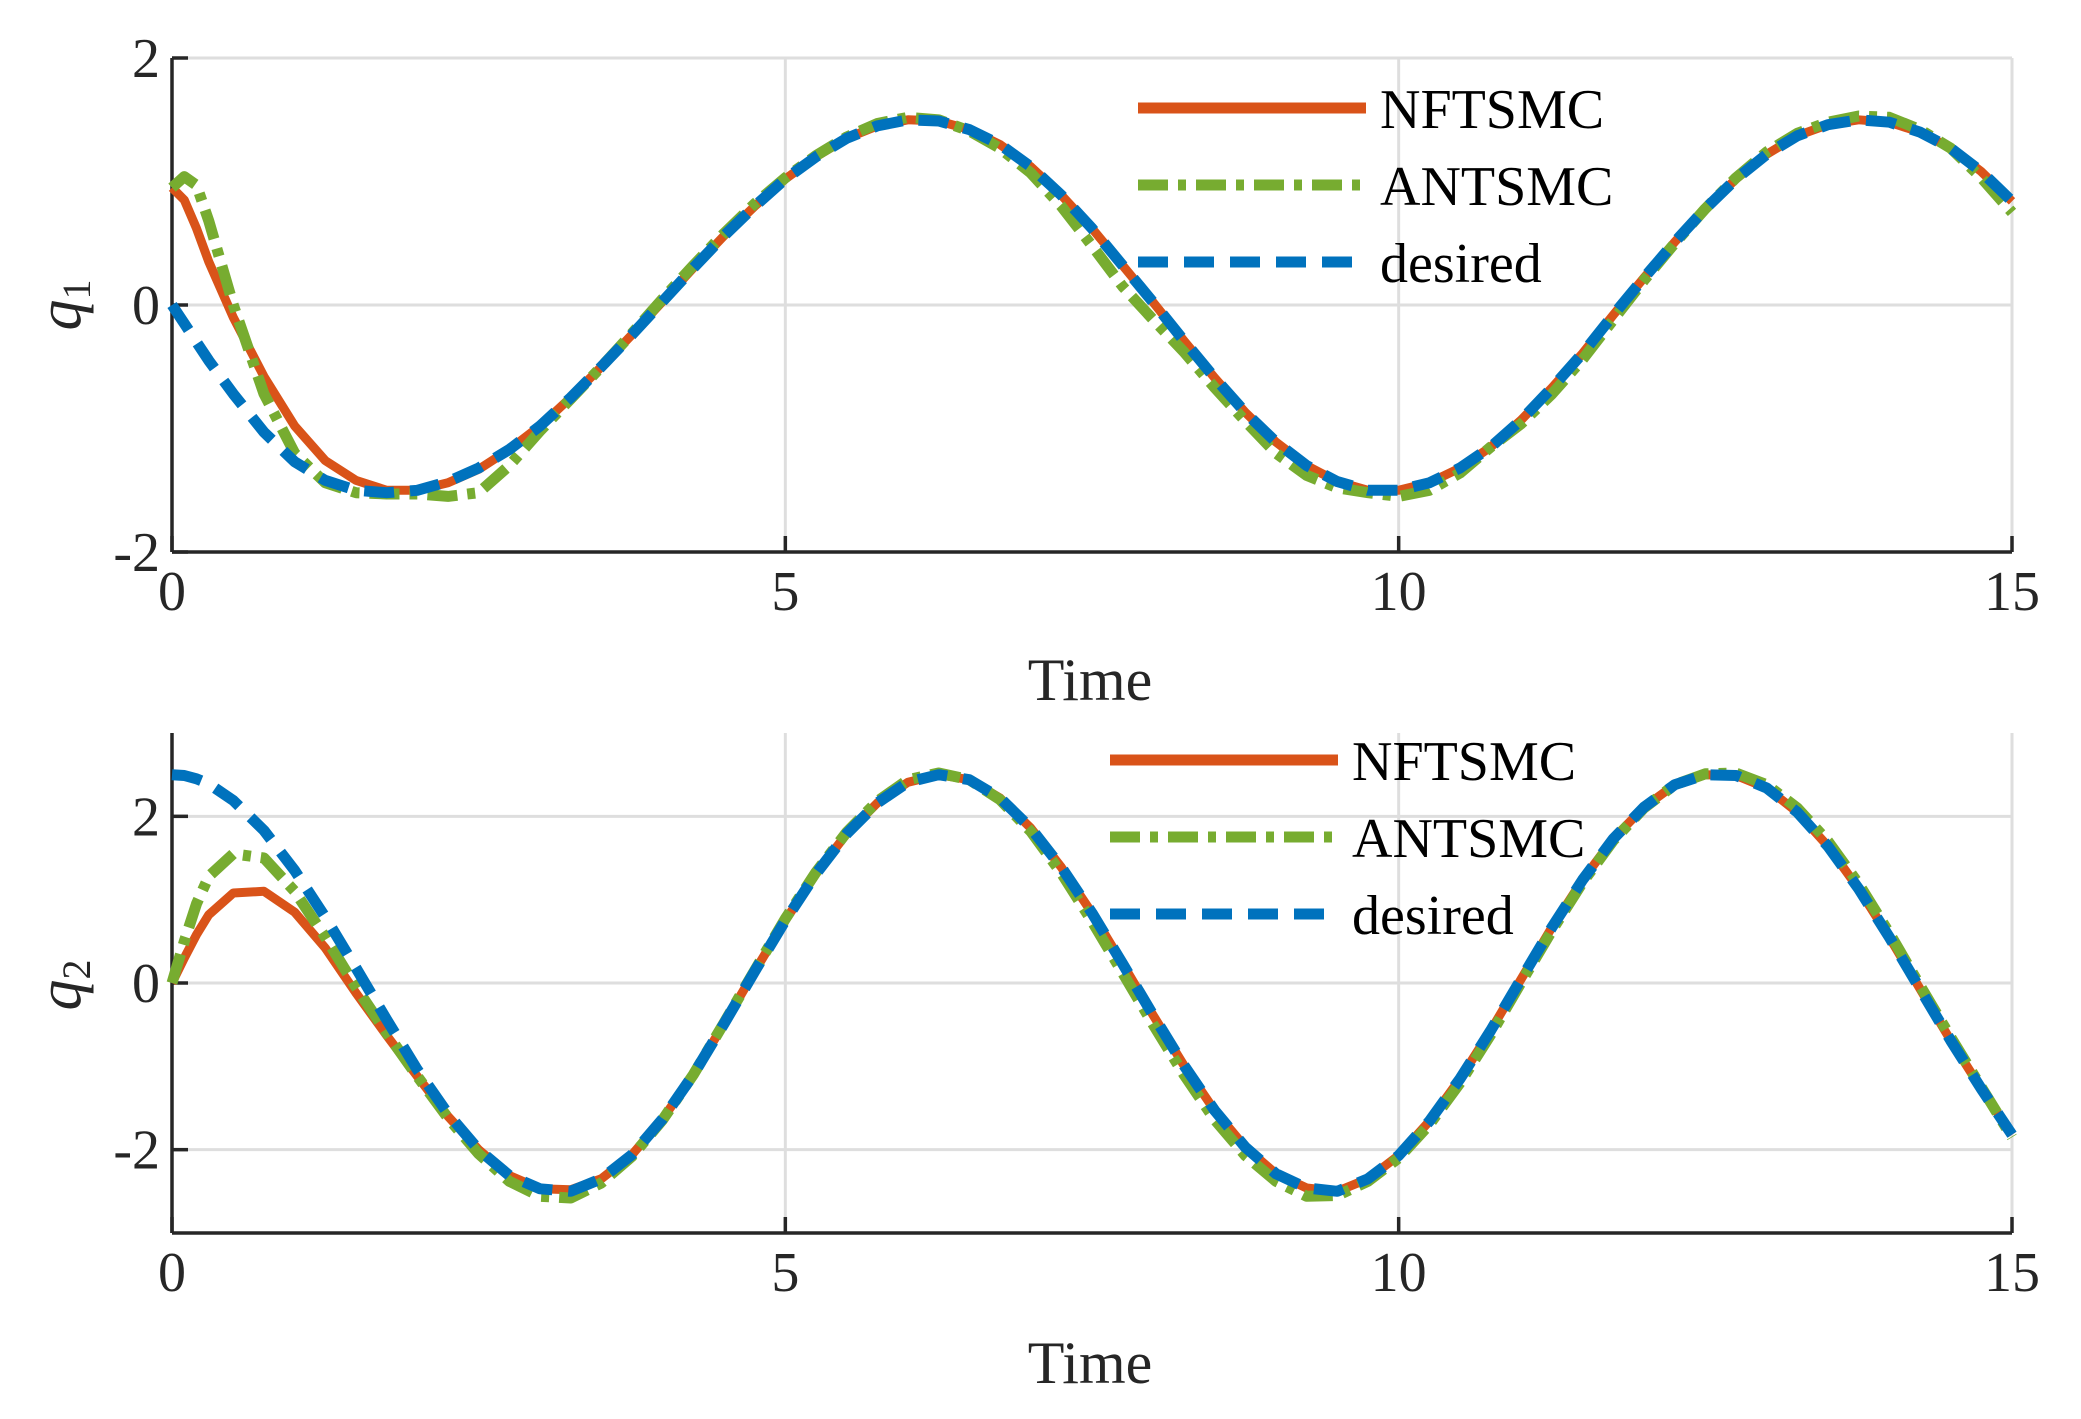 The width and height of the screenshot is (2081, 1419). Describe the element at coordinates (76, 970) in the screenshot. I see `q2-y-label-sub: 2` at that location.